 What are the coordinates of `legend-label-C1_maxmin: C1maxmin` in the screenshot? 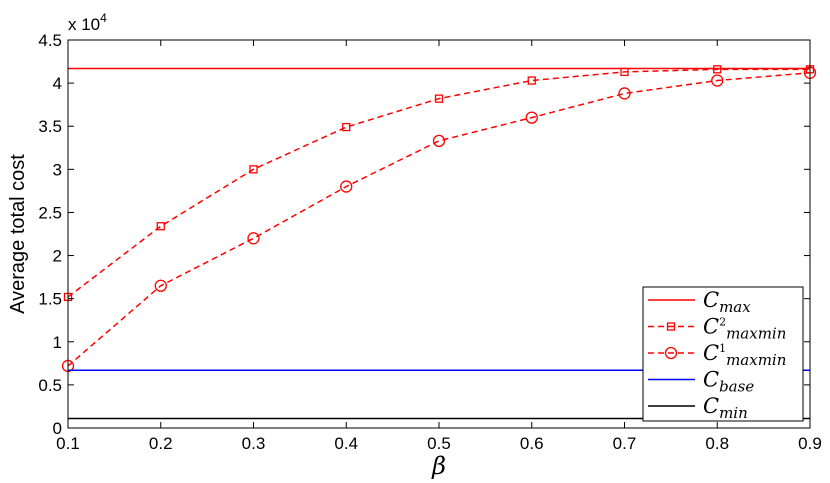 It's located at (744, 355).